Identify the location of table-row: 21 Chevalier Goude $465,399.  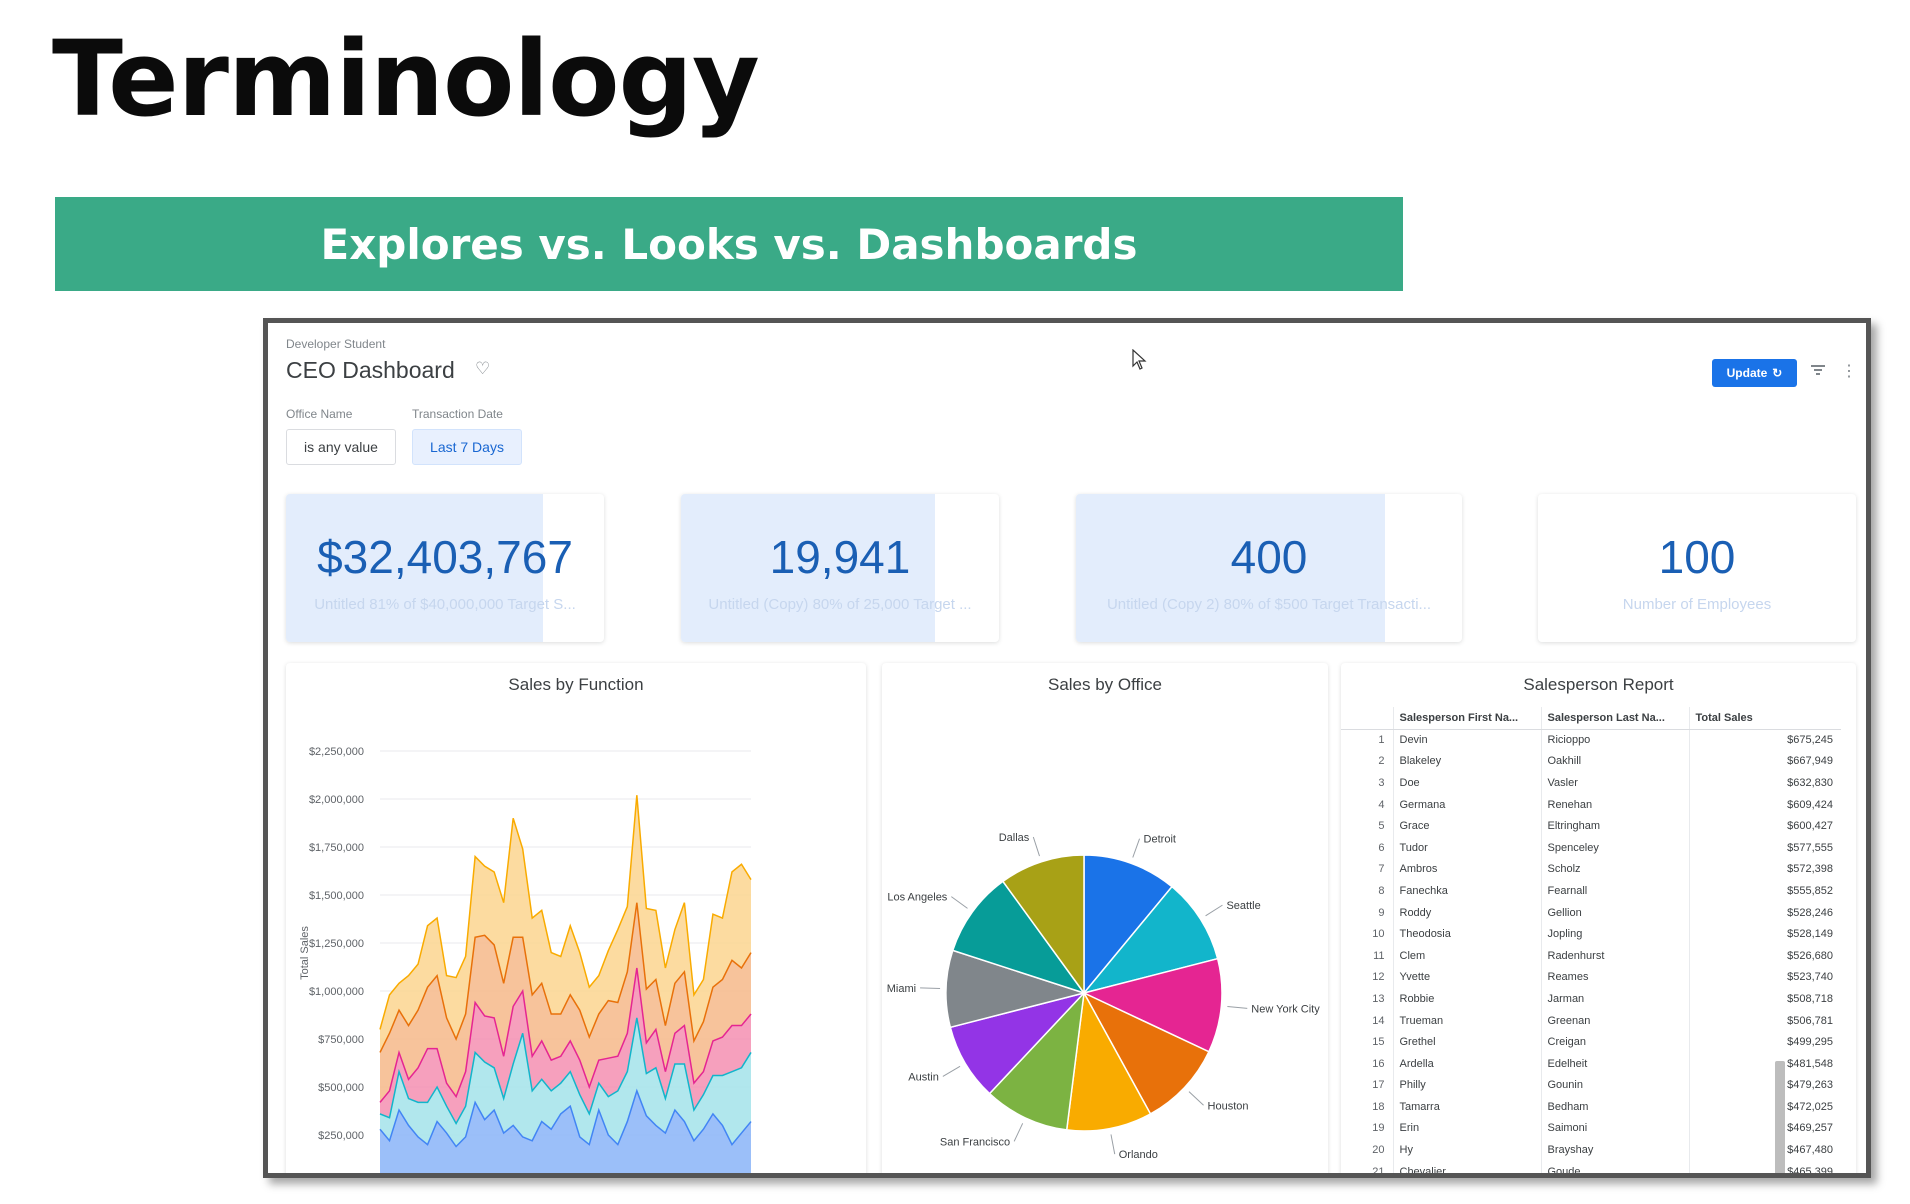
(1591, 1166).